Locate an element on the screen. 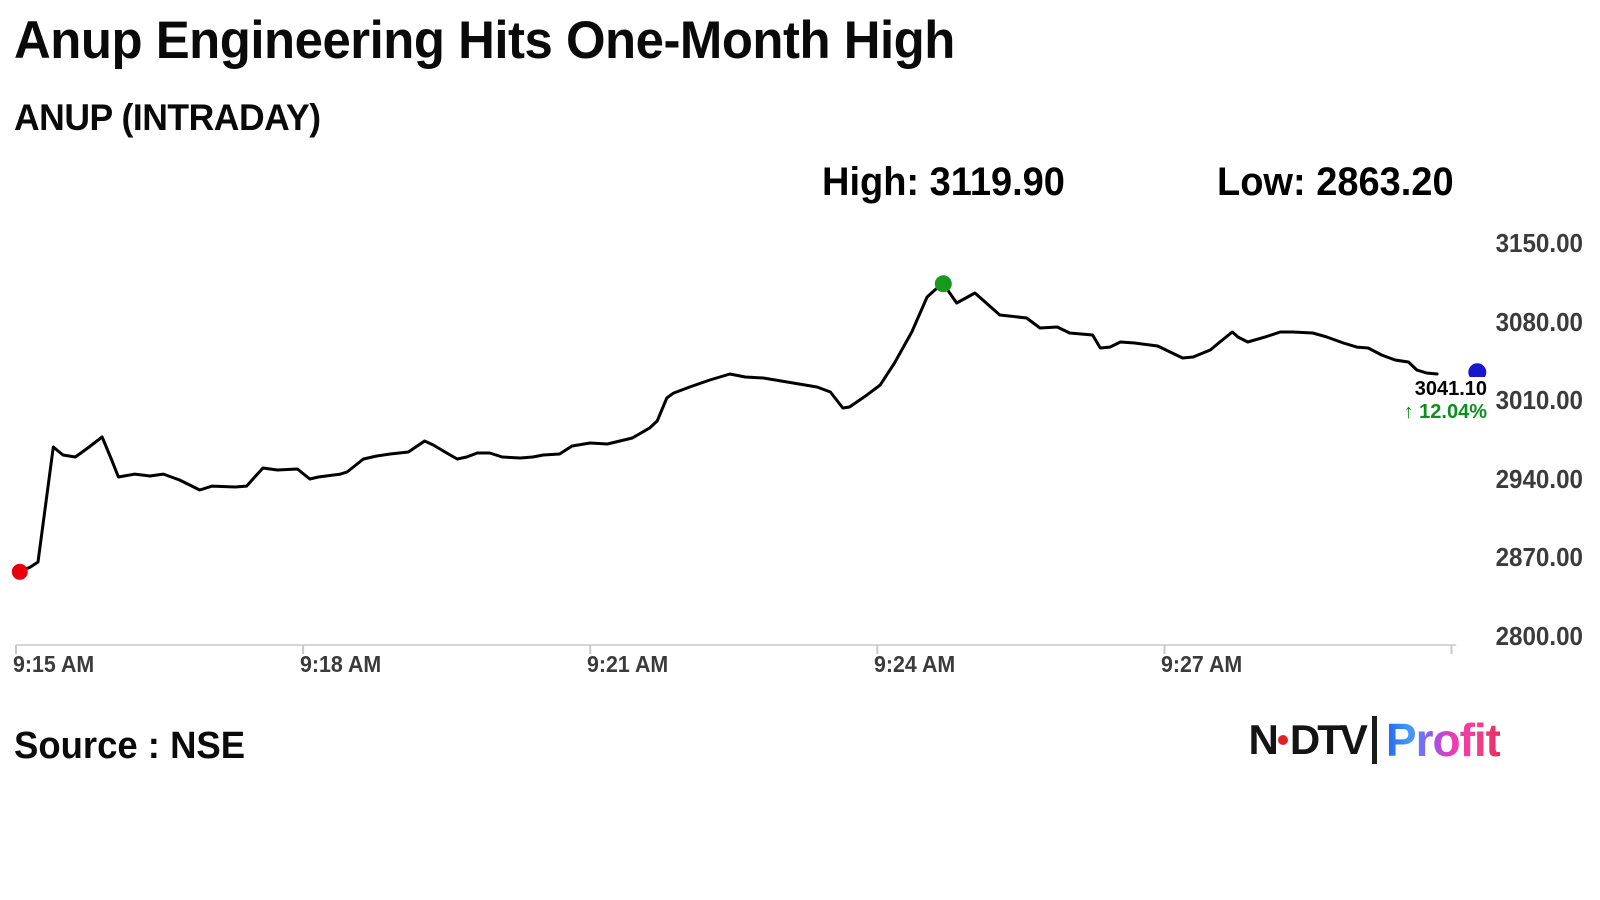 The width and height of the screenshot is (1600, 900). logo-divider-bar is located at coordinates (1374, 740).